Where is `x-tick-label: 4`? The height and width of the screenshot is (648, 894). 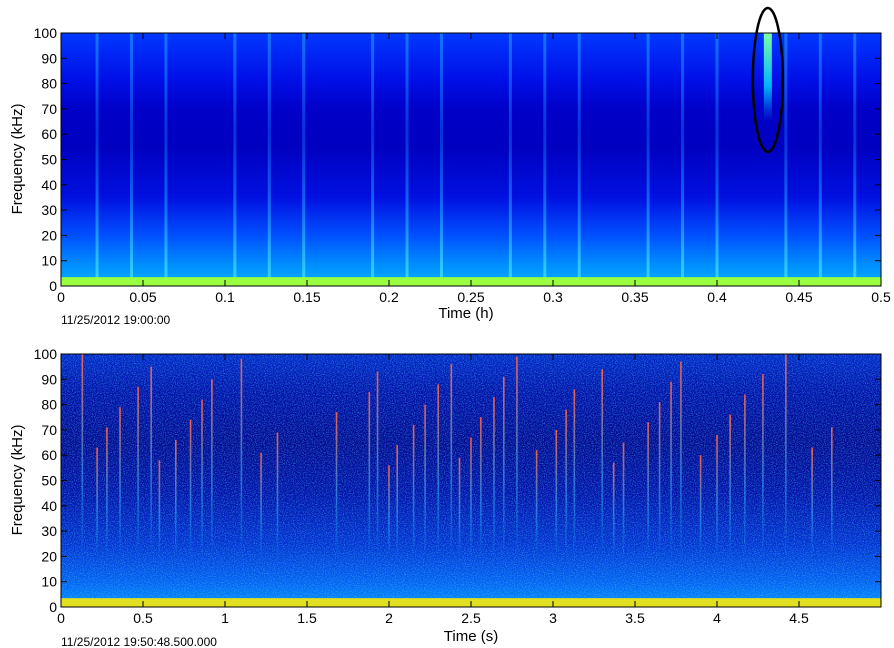 x-tick-label: 4 is located at coordinates (717, 618).